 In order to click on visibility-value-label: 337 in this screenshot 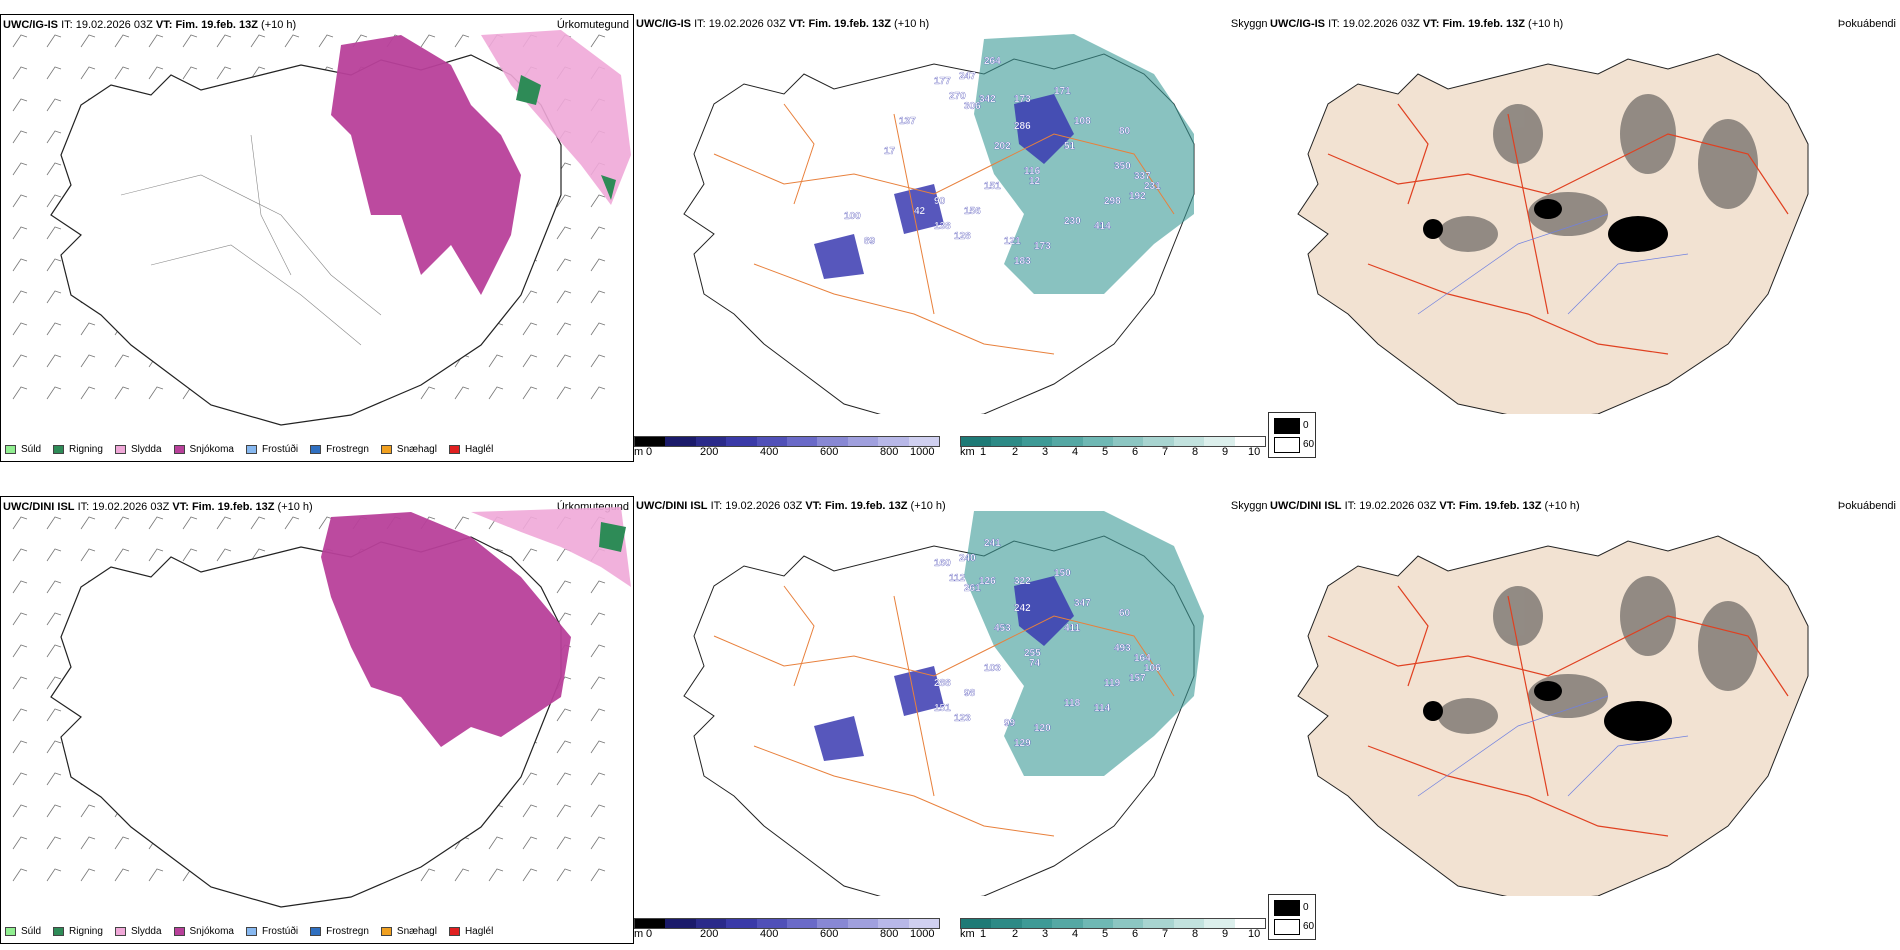, I will do `click(1142, 176)`.